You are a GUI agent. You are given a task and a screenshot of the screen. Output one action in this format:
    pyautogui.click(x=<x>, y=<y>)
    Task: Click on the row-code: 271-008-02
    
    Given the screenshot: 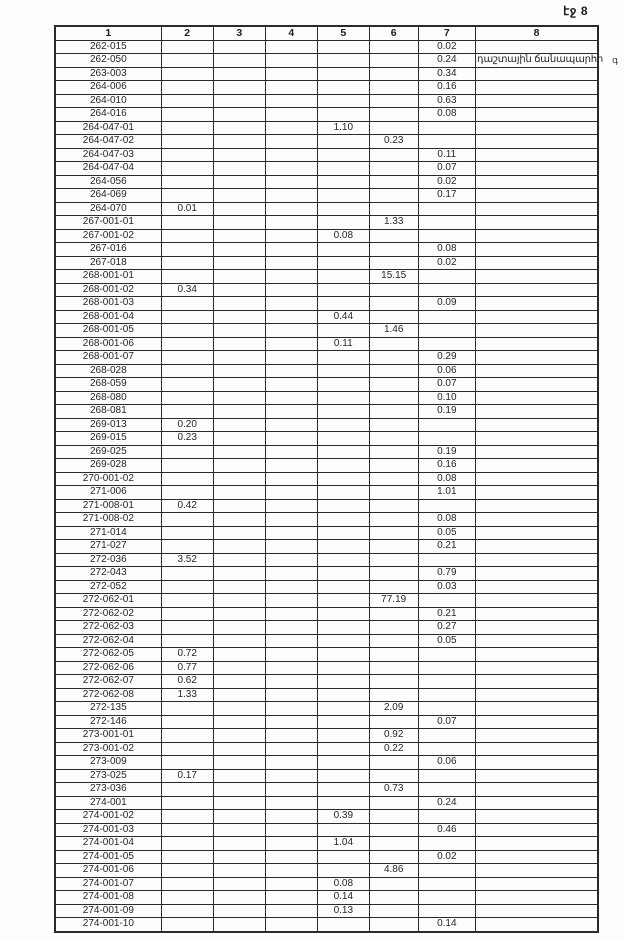 What is the action you would take?
    pyautogui.click(x=108, y=519)
    